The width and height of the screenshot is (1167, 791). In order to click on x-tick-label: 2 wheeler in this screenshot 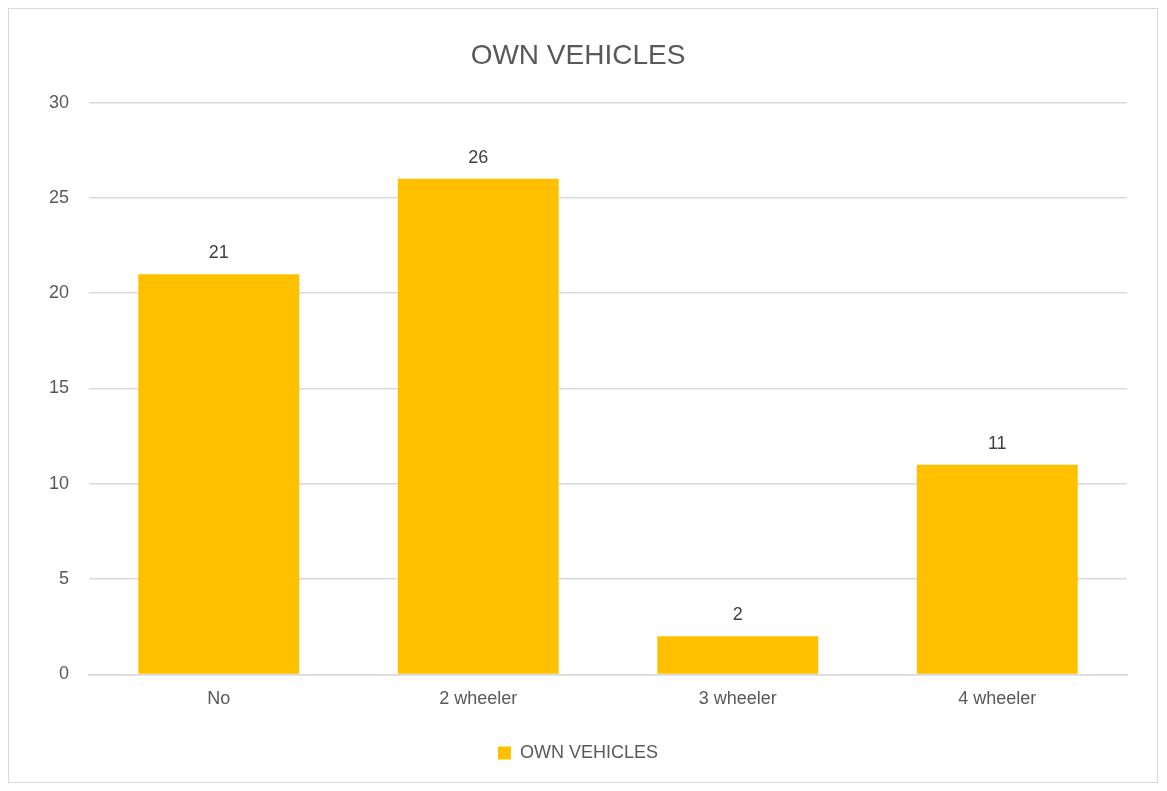, I will do `click(478, 698)`.